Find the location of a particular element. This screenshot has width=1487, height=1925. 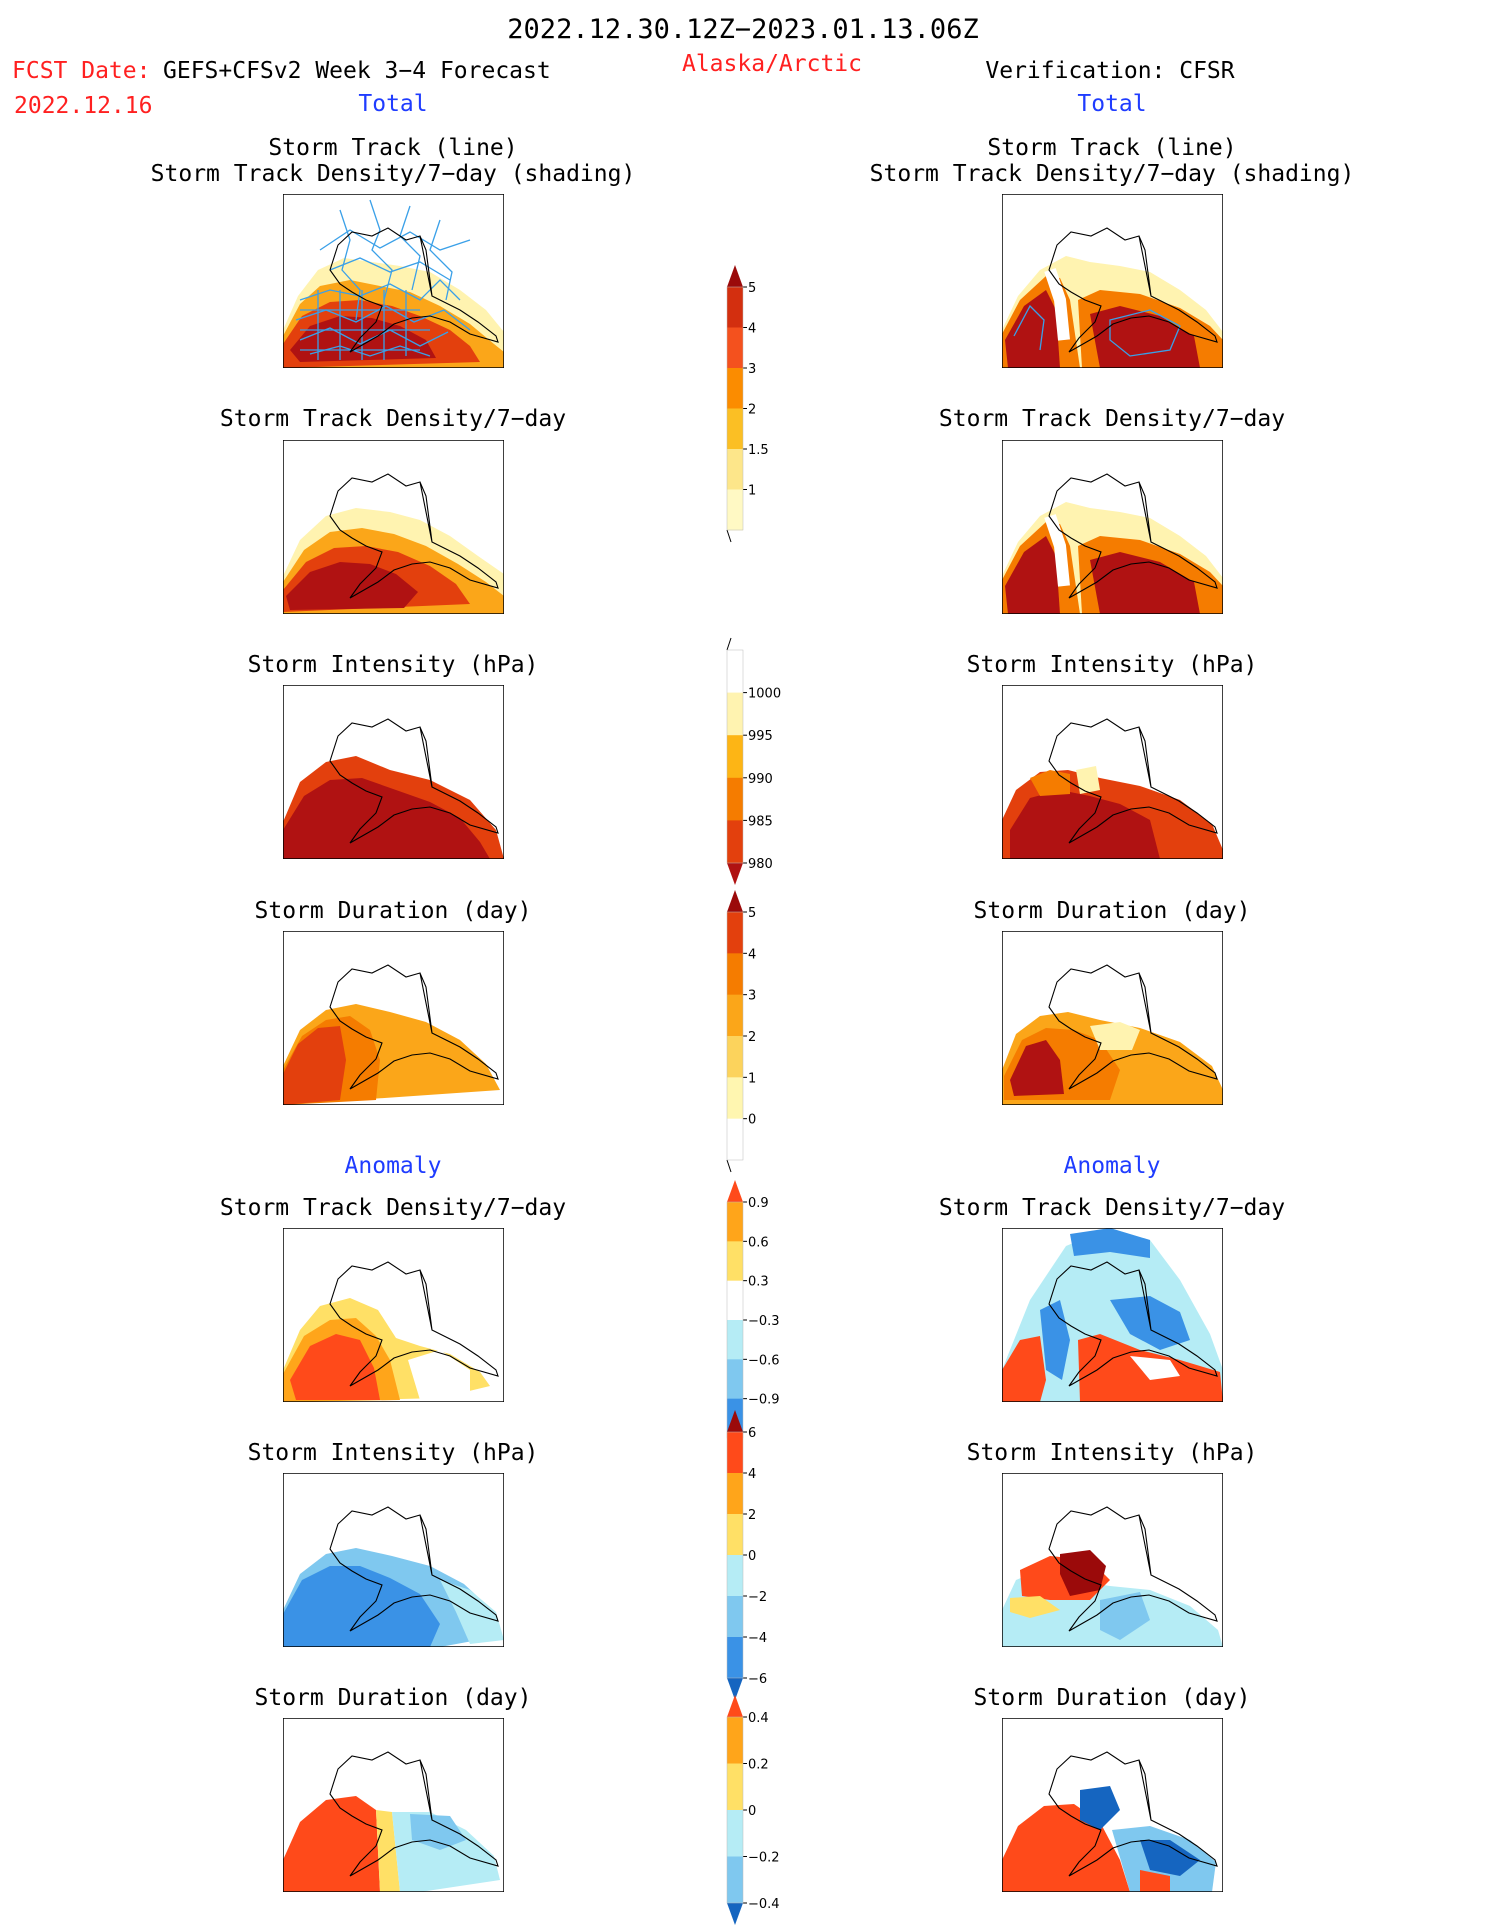

intensity-colorbar: 1000 995 990 985 980 is located at coordinates (753, 761).